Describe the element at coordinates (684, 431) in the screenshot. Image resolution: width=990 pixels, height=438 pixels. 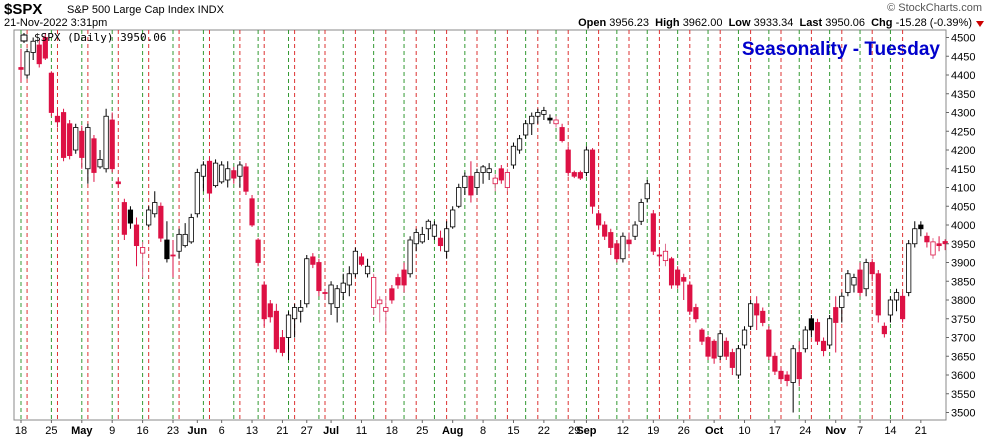
I see `x-tick-label: 26` at that location.